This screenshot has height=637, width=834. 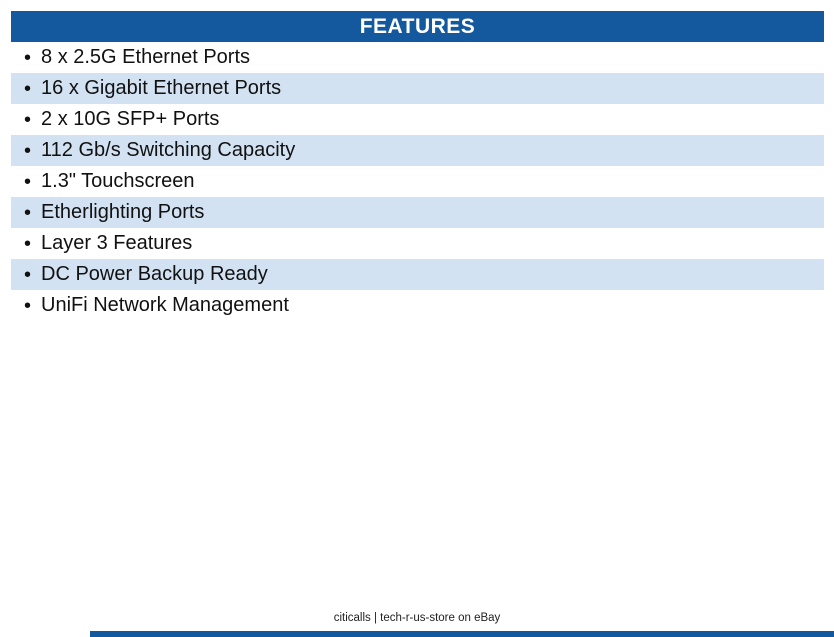 What do you see at coordinates (146, 57) in the screenshot?
I see `feature-item-label: 8 x 2.5G Ethernet Ports` at bounding box center [146, 57].